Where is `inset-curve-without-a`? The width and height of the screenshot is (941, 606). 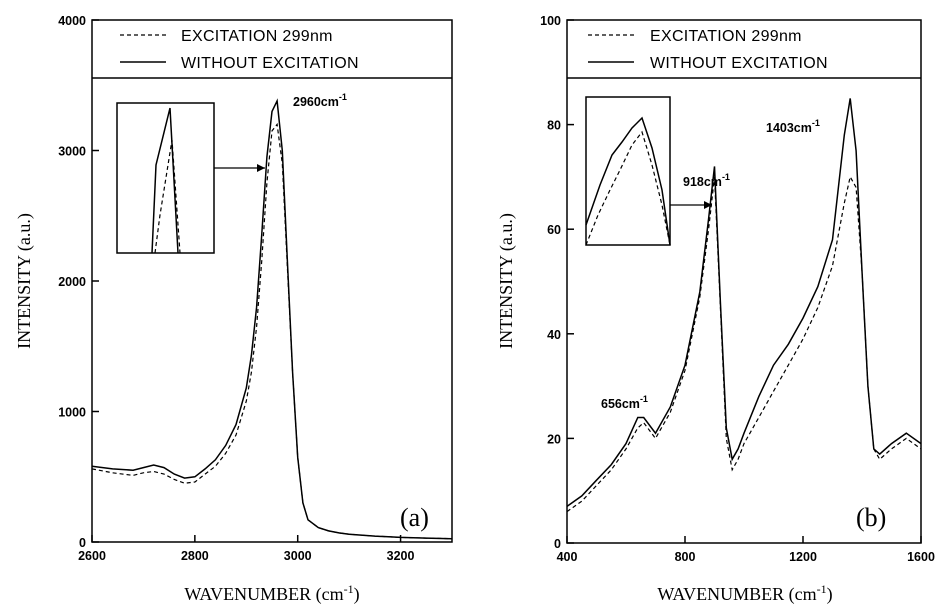
inset-curve-without-a is located at coordinates (165, 180).